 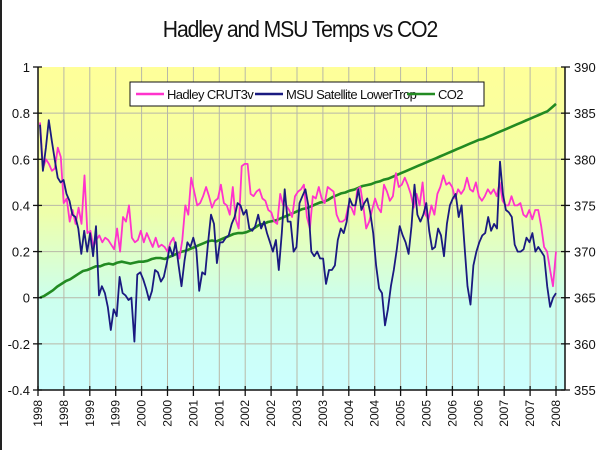 What do you see at coordinates (351, 94) in the screenshot?
I see `legend-label: MSU Satellite LowerTrop` at bounding box center [351, 94].